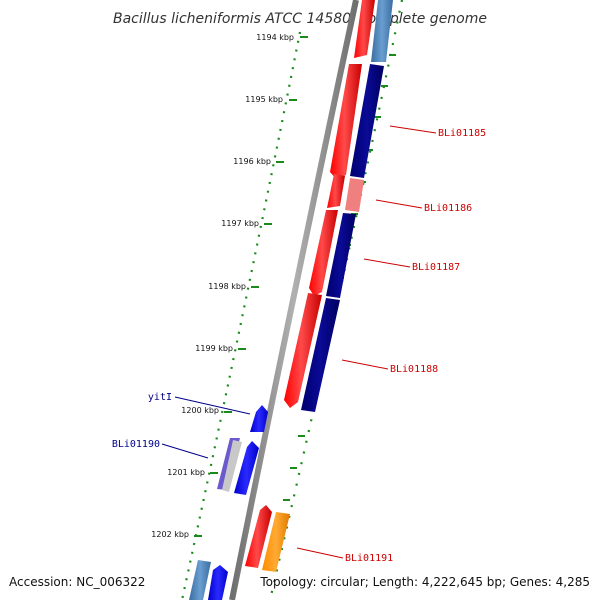 The width and height of the screenshot is (600, 600). I want to click on tick-label: 1196 kbp, so click(252, 161).